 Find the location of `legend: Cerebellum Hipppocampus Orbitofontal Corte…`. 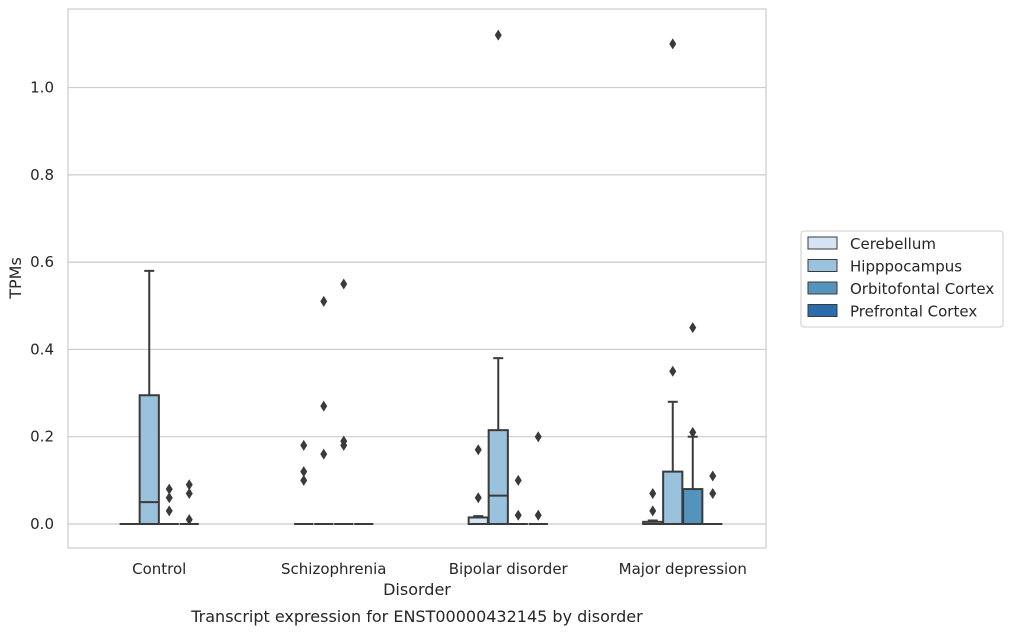

legend: Cerebellum Hipppocampus Orbitofontal Corte… is located at coordinates (902, 279).